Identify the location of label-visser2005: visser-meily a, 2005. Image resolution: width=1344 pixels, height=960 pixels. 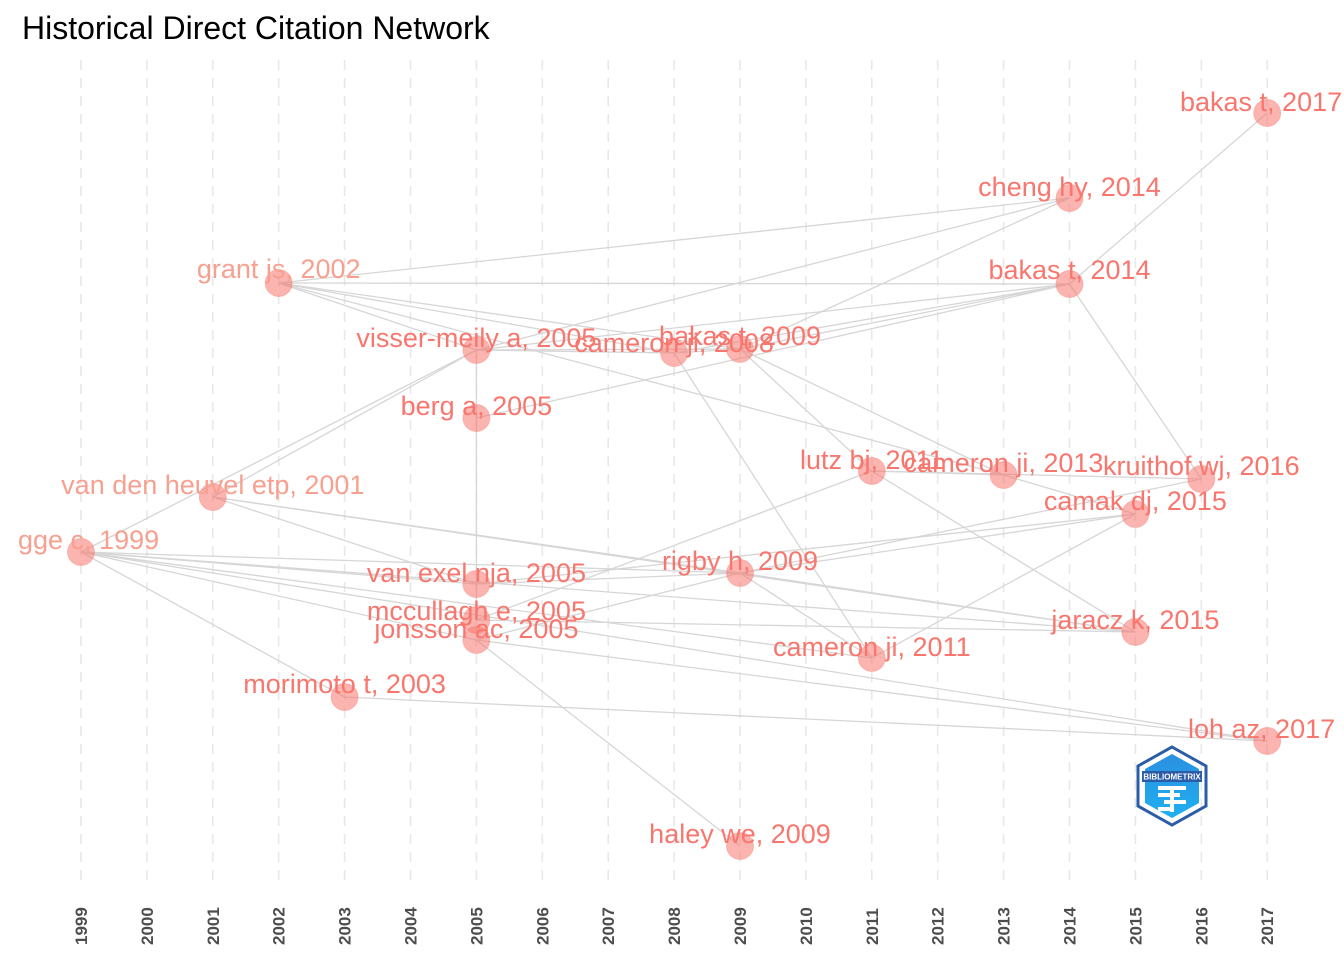
(476, 338).